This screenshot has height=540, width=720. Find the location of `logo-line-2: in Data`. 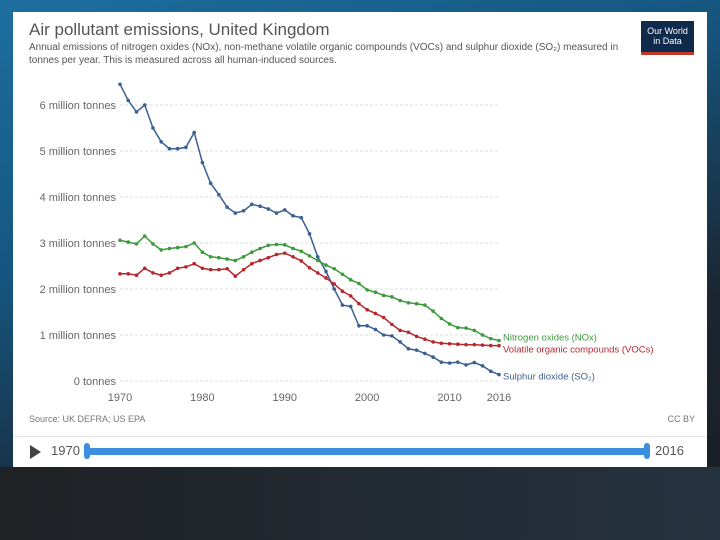

logo-line-2: in Data is located at coordinates (667, 41).